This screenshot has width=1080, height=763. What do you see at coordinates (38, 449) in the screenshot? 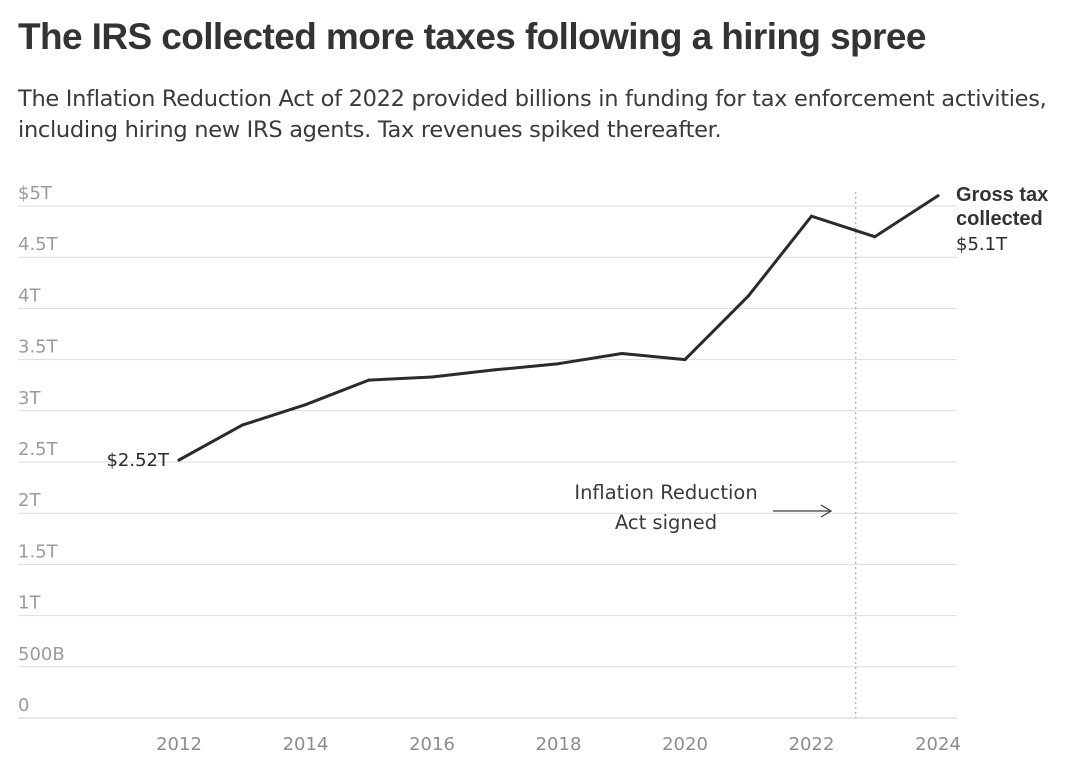
I see `y-tick-label: 2.5T` at bounding box center [38, 449].